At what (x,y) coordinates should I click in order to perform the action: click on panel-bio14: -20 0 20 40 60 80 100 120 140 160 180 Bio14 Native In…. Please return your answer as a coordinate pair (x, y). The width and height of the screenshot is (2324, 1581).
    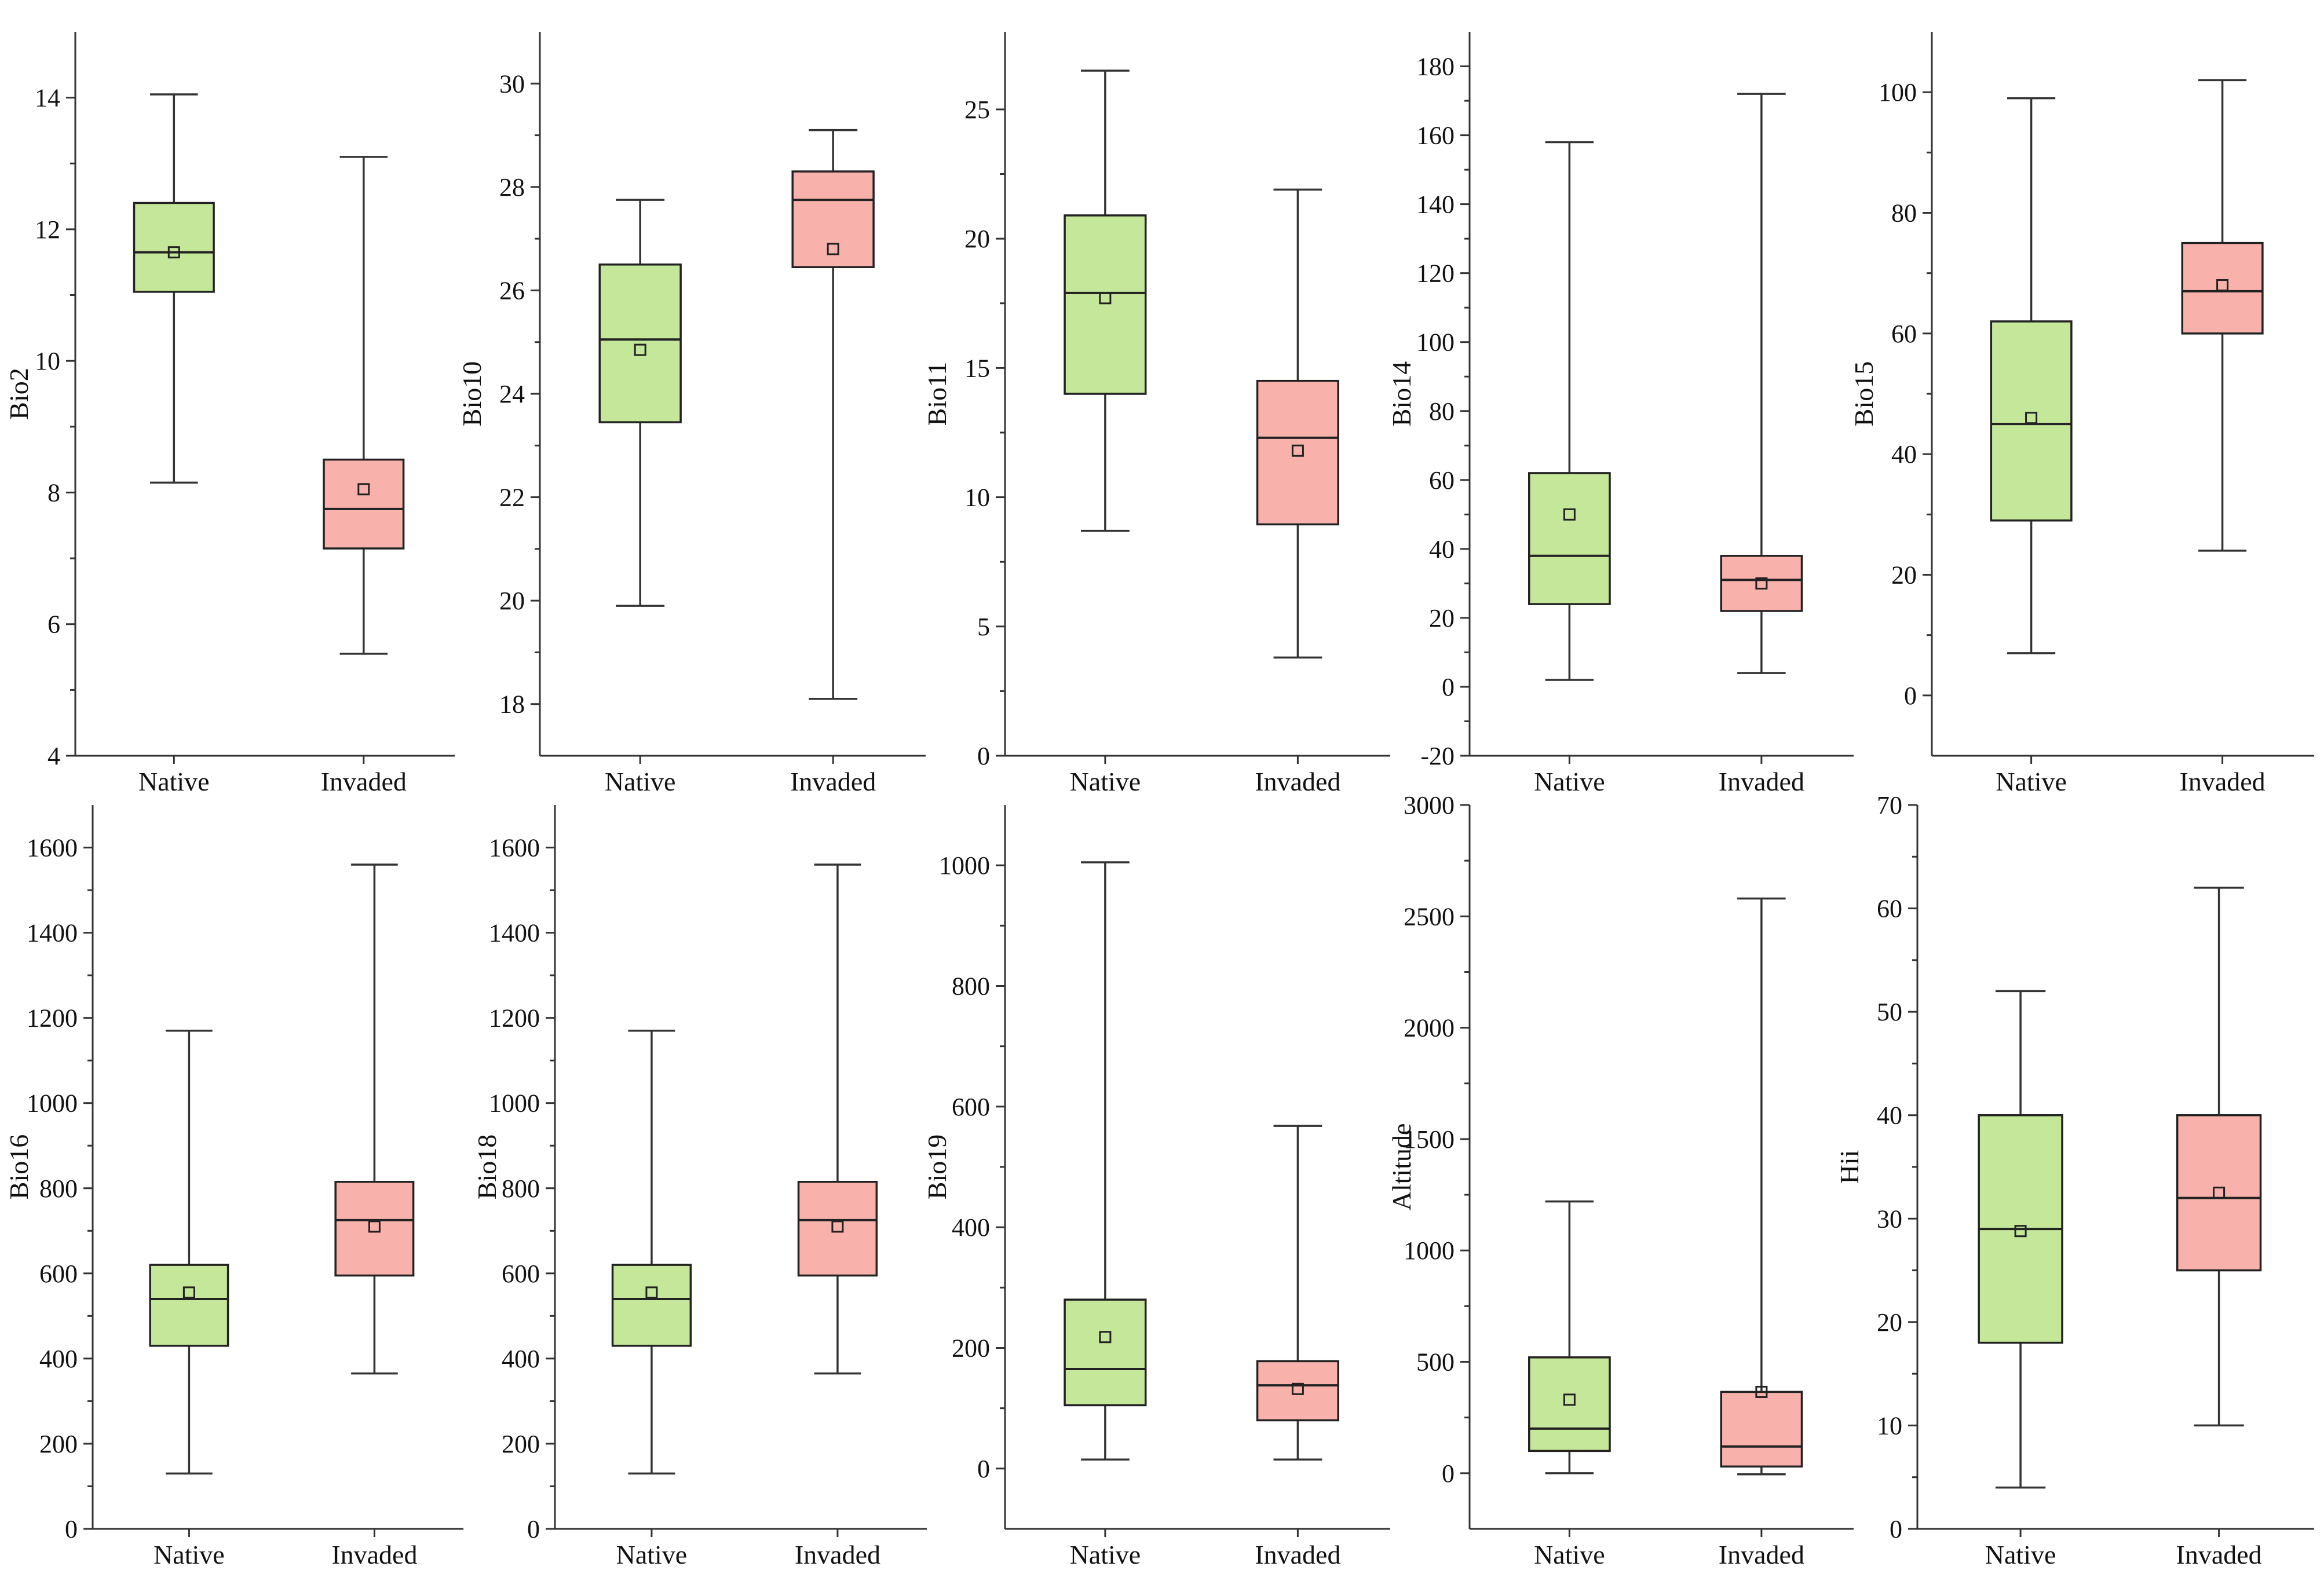
    Looking at the image, I should click on (1620, 414).